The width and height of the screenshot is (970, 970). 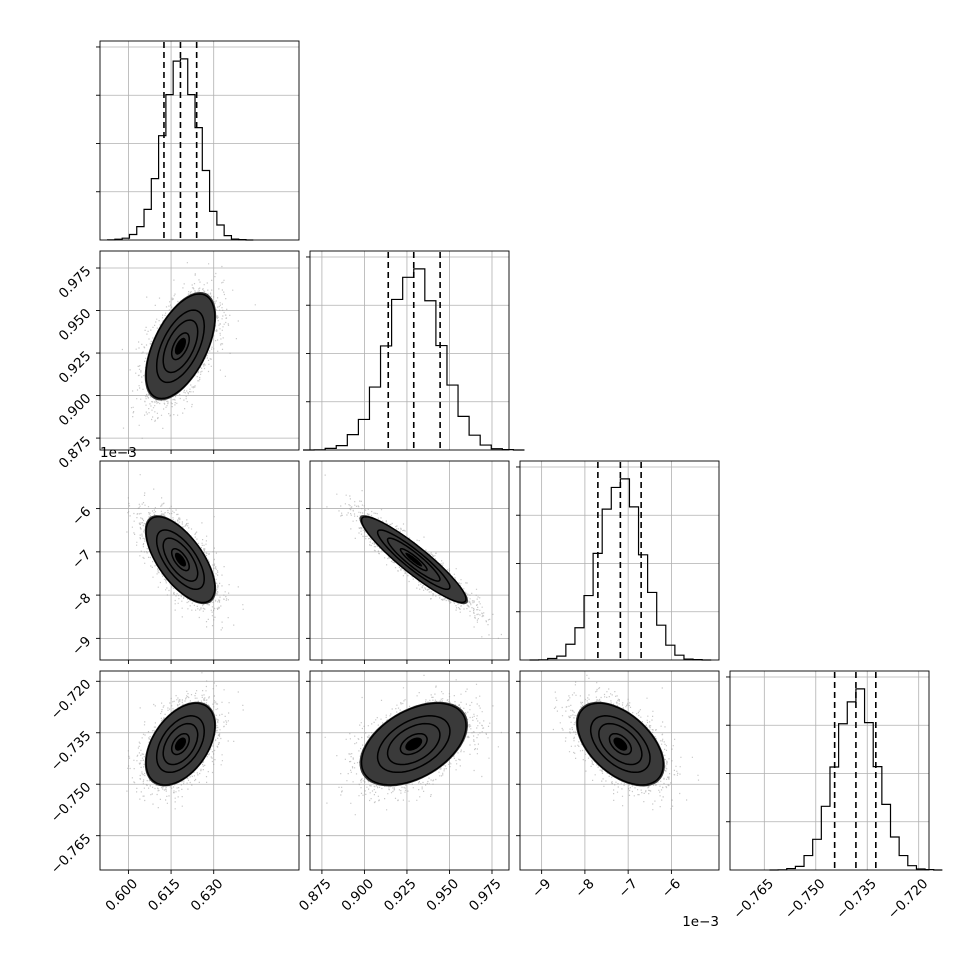 What do you see at coordinates (75, 367) in the screenshot?
I see `y-tick-label: 0.925` at bounding box center [75, 367].